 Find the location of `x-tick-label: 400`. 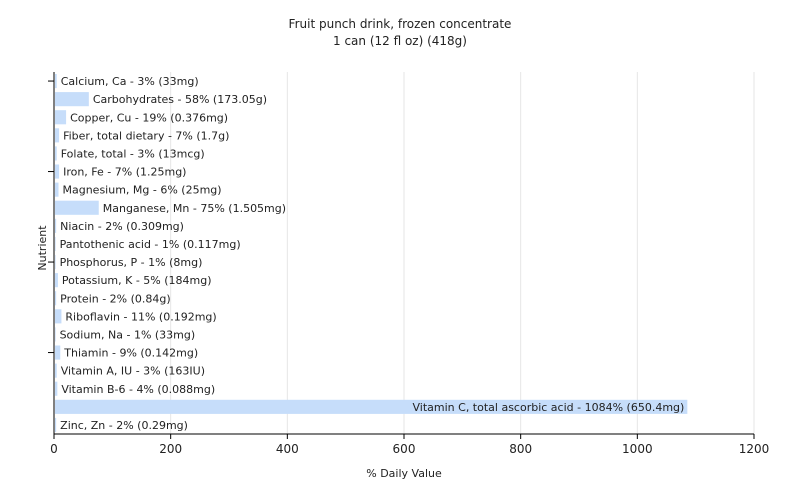

x-tick-label: 400 is located at coordinates (287, 449).